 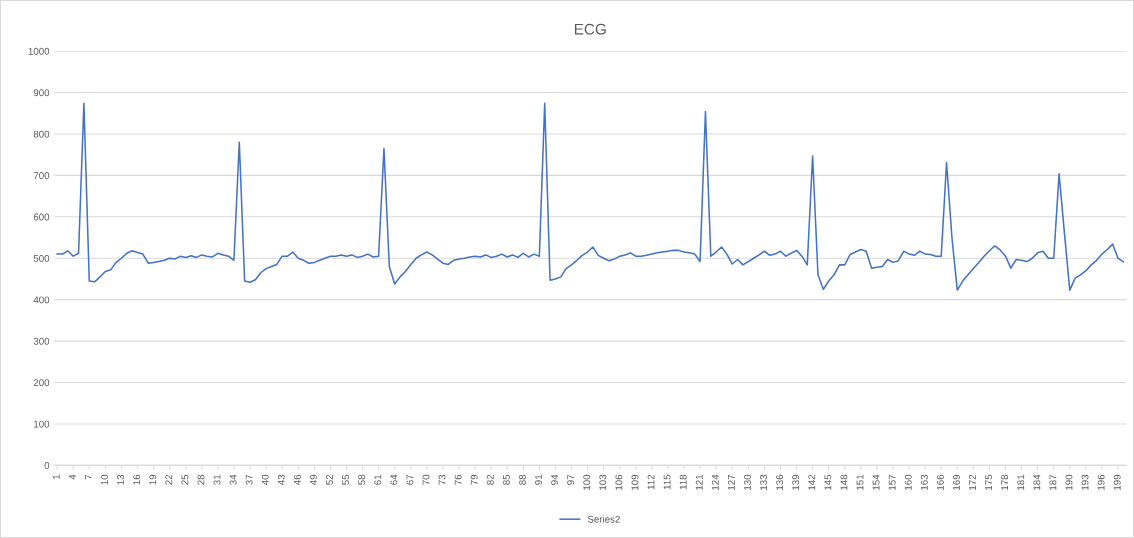 What do you see at coordinates (522, 479) in the screenshot?
I see `x-tick-label: 88` at bounding box center [522, 479].